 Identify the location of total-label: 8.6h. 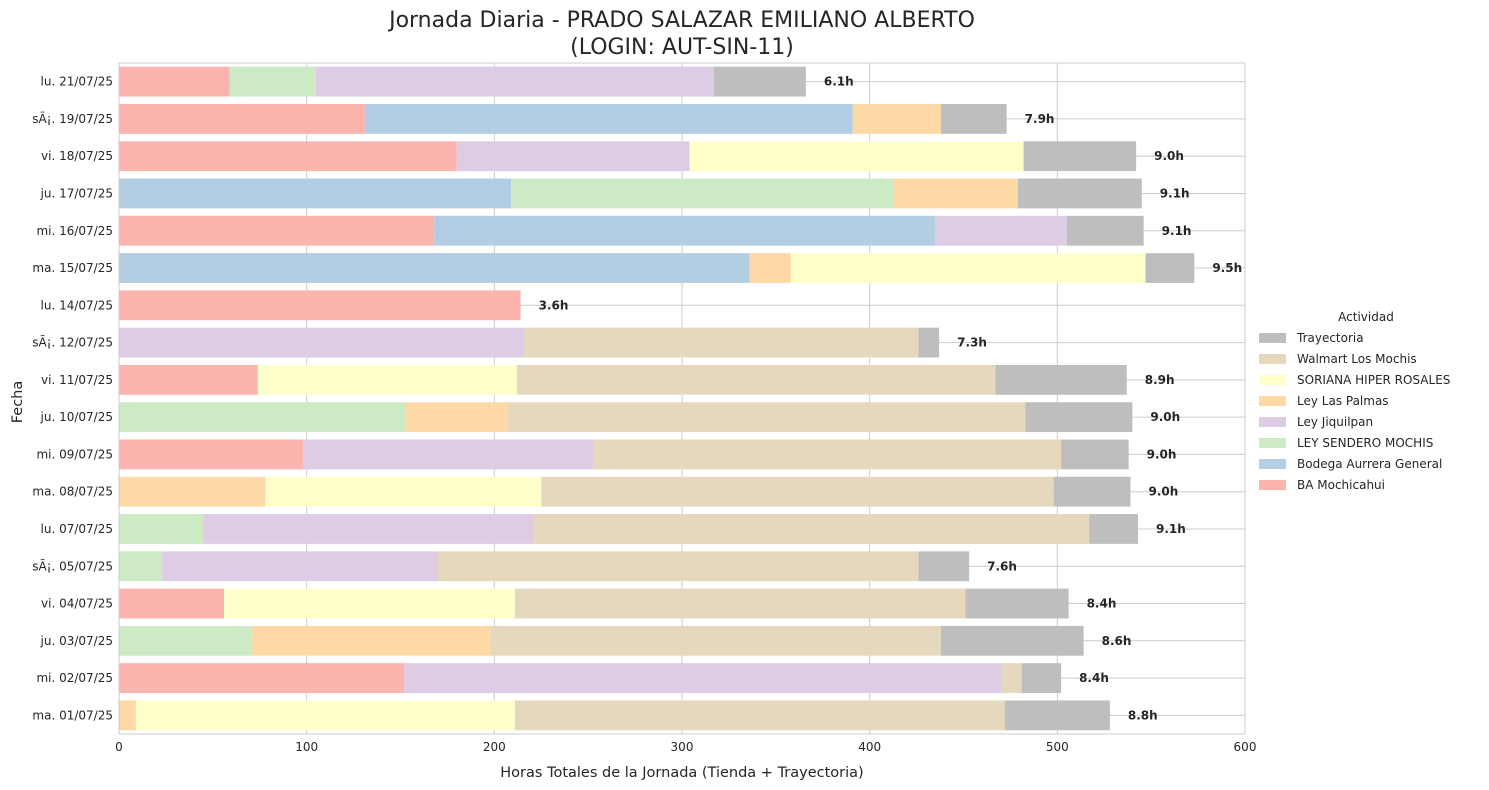
(1117, 641).